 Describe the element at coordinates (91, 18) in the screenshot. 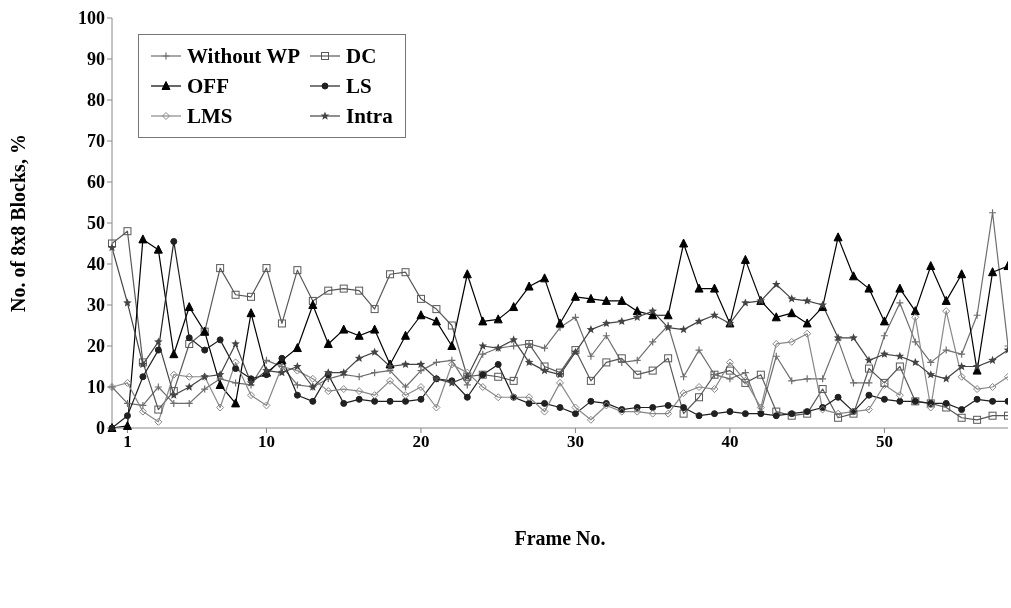

I see `y-tick-label: 100` at that location.